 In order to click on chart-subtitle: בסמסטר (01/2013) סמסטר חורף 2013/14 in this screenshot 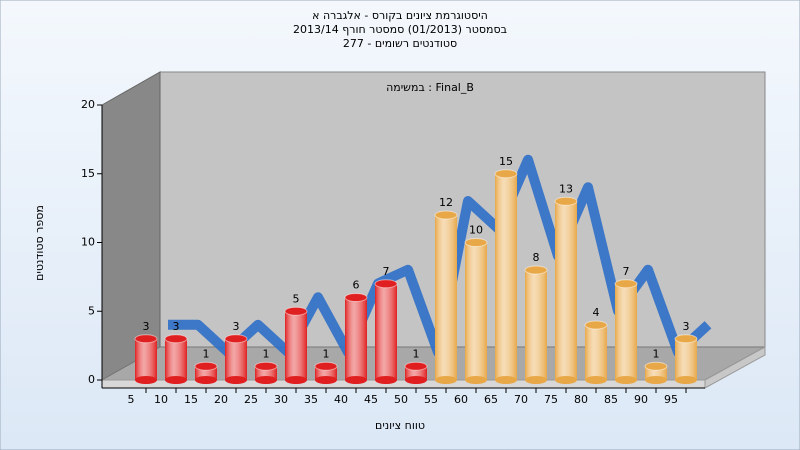, I will do `click(400, 29)`.